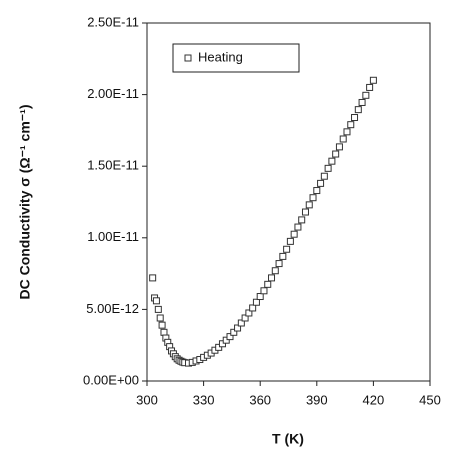 This screenshot has height=469, width=449. What do you see at coordinates (430, 399) in the screenshot?
I see `x-tick-label: 450` at bounding box center [430, 399].